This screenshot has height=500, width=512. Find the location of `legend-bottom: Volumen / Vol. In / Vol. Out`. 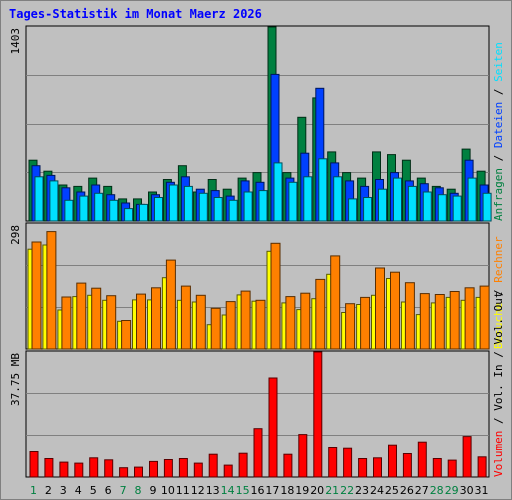

legend-bottom: Volumen / Vol. In / Vol. Out is located at coordinates (498, 384).